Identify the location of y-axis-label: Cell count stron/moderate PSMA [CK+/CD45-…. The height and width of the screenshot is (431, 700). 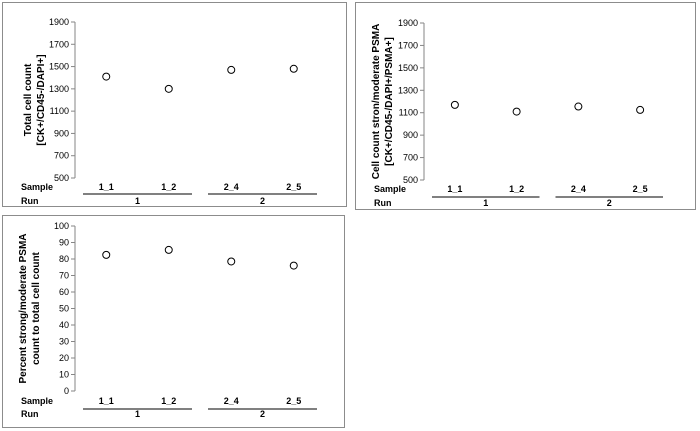
(383, 102).